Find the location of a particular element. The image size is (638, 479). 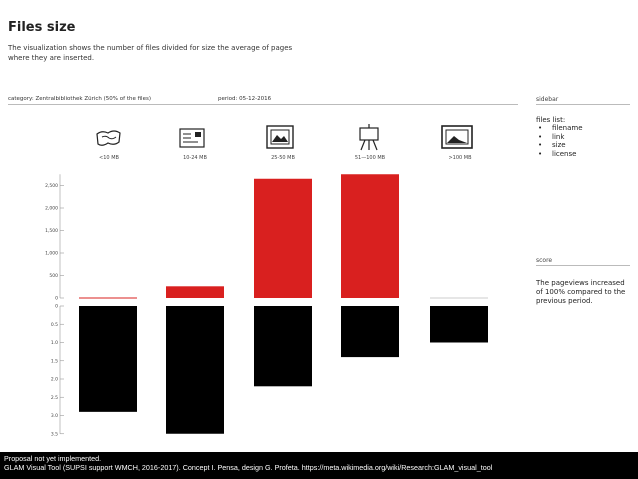

y-tick-label: 0.5 is located at coordinates (54, 325).